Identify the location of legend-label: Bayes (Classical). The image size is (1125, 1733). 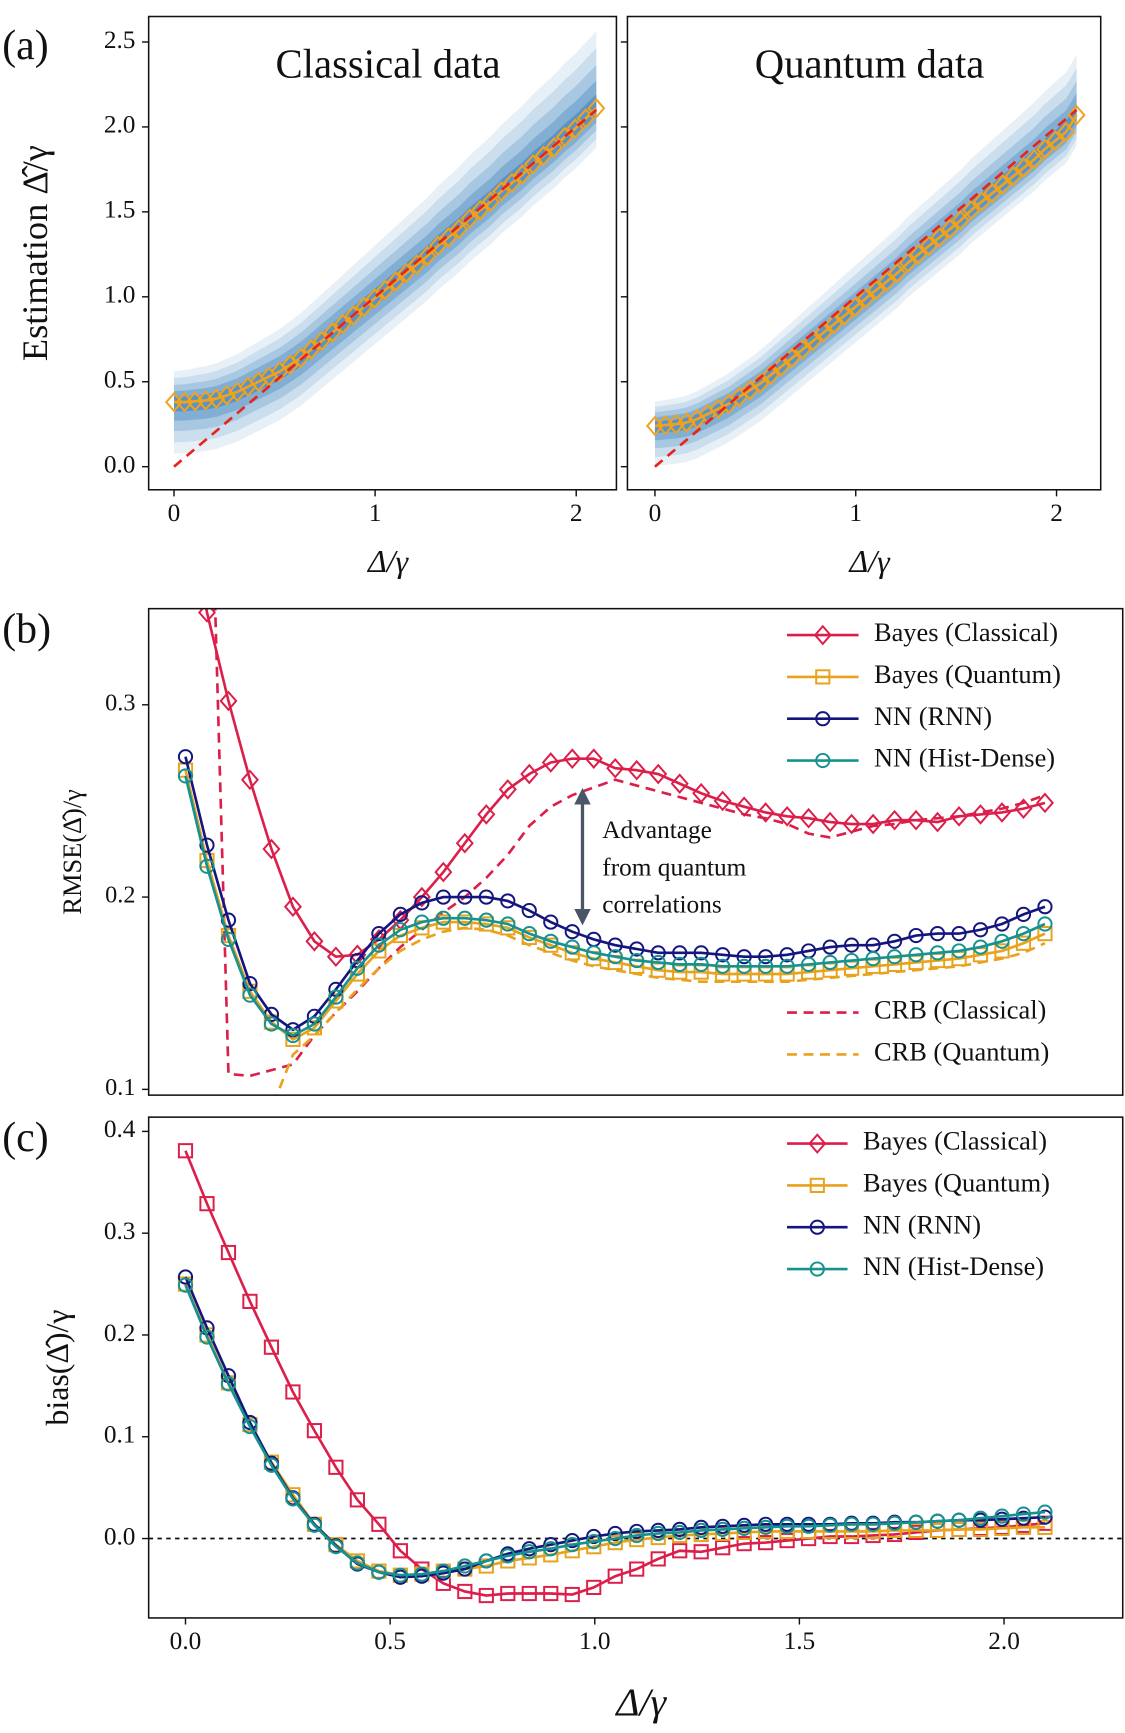
(955, 1141).